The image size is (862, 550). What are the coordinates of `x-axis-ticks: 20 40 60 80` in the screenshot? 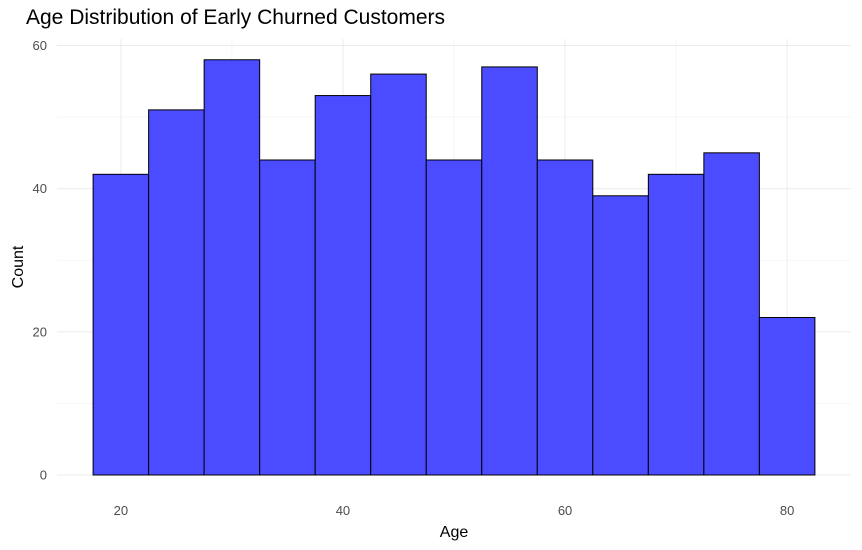 It's located at (454, 510).